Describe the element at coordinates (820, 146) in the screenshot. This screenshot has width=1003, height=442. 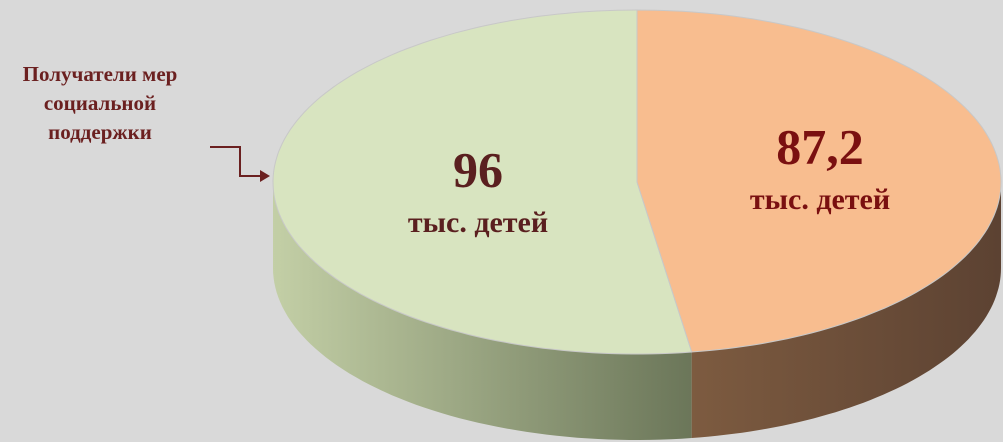
I see `value-label: 87,2` at that location.